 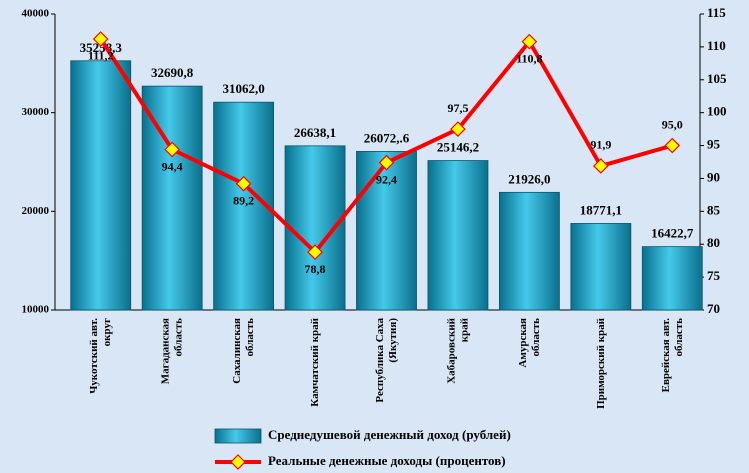 I want to click on x-tick-label: Еврейская авт.область, so click(x=671, y=355).